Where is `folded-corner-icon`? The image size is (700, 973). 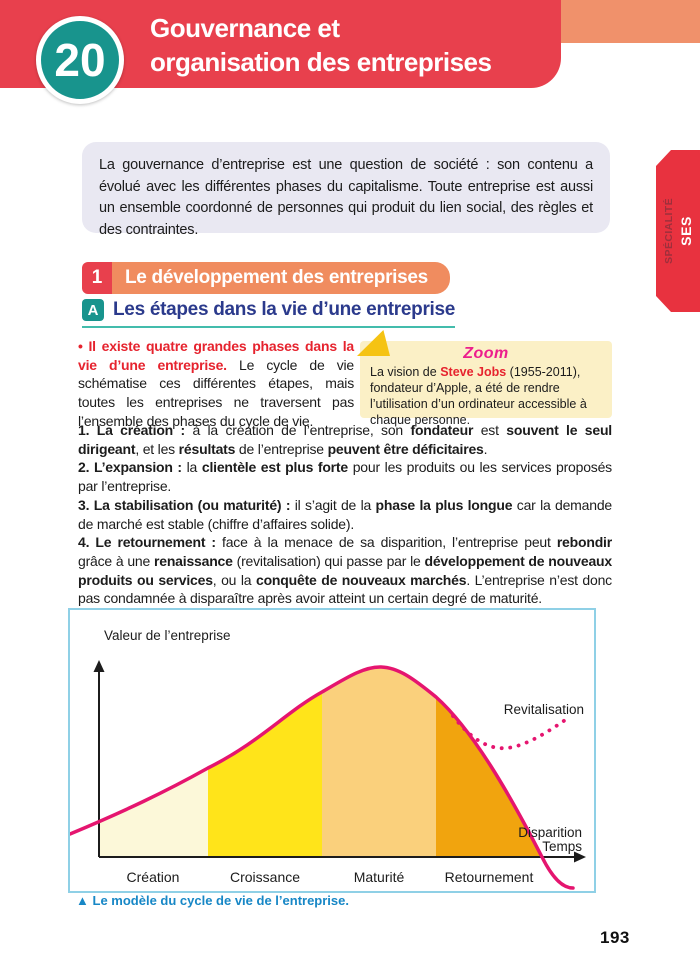
folded-corner-icon is located at coordinates (373, 343).